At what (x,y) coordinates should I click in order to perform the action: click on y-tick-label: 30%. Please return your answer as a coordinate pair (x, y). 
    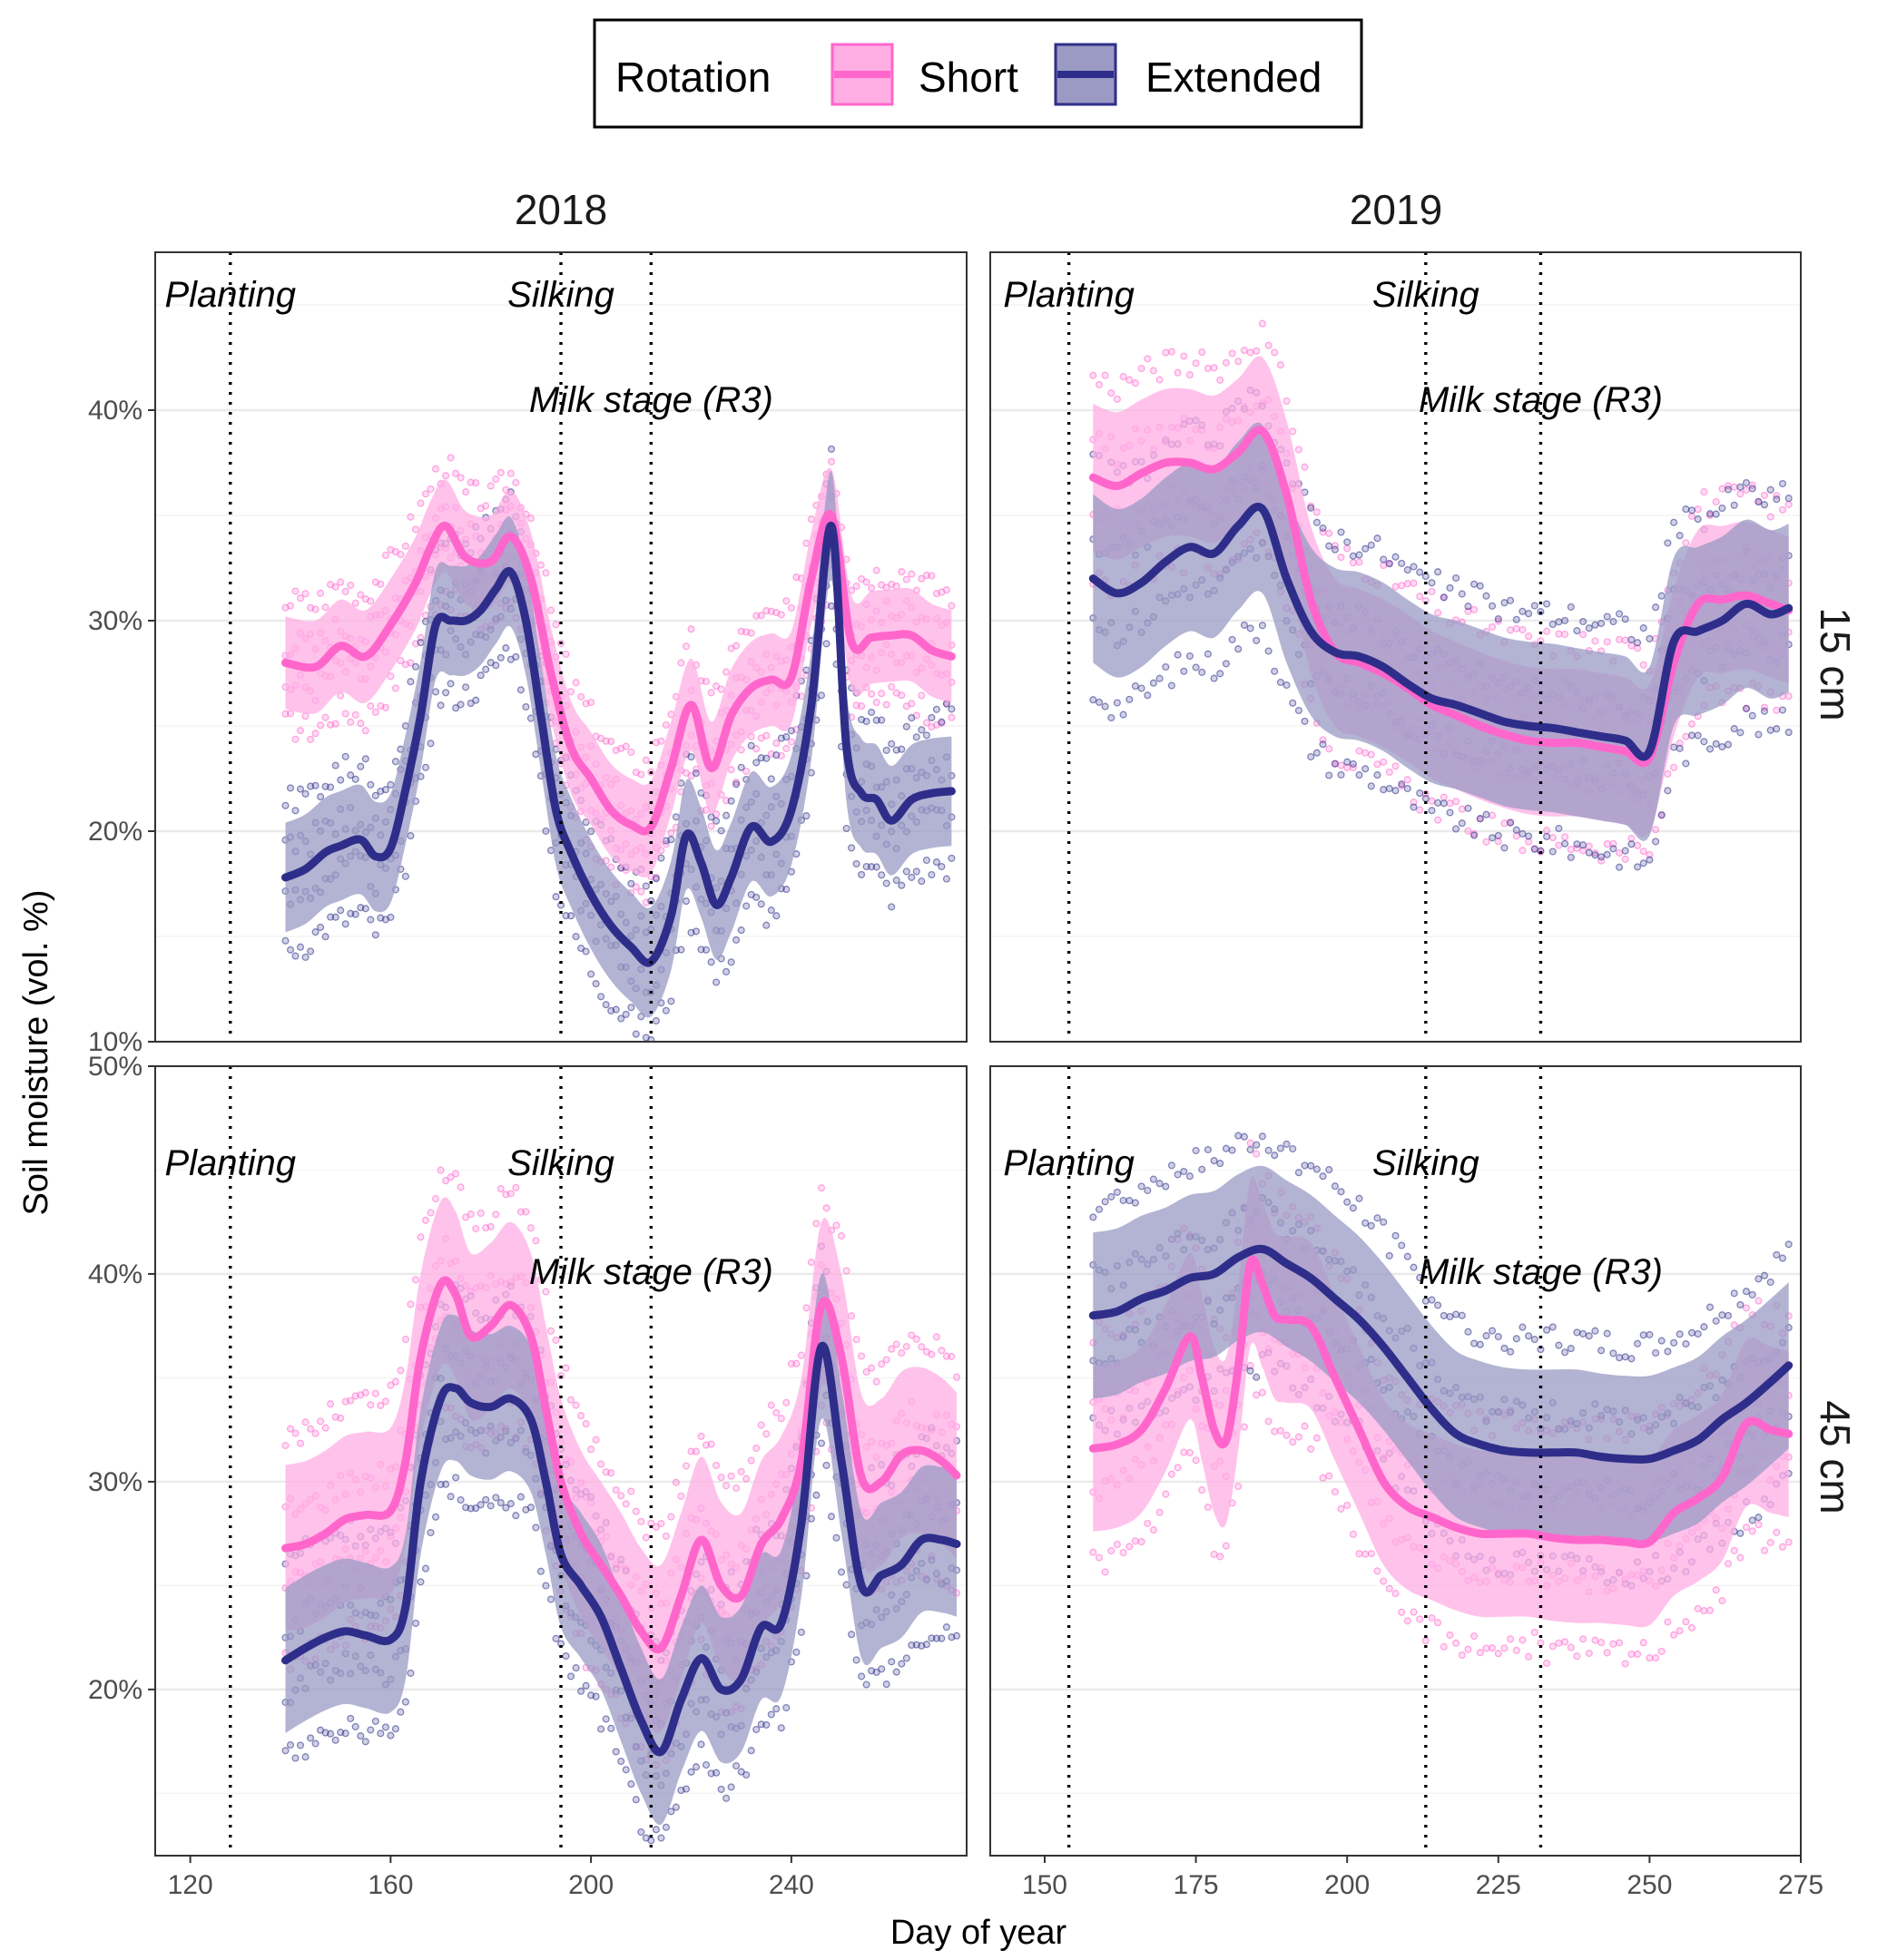
    Looking at the image, I should click on (115, 621).